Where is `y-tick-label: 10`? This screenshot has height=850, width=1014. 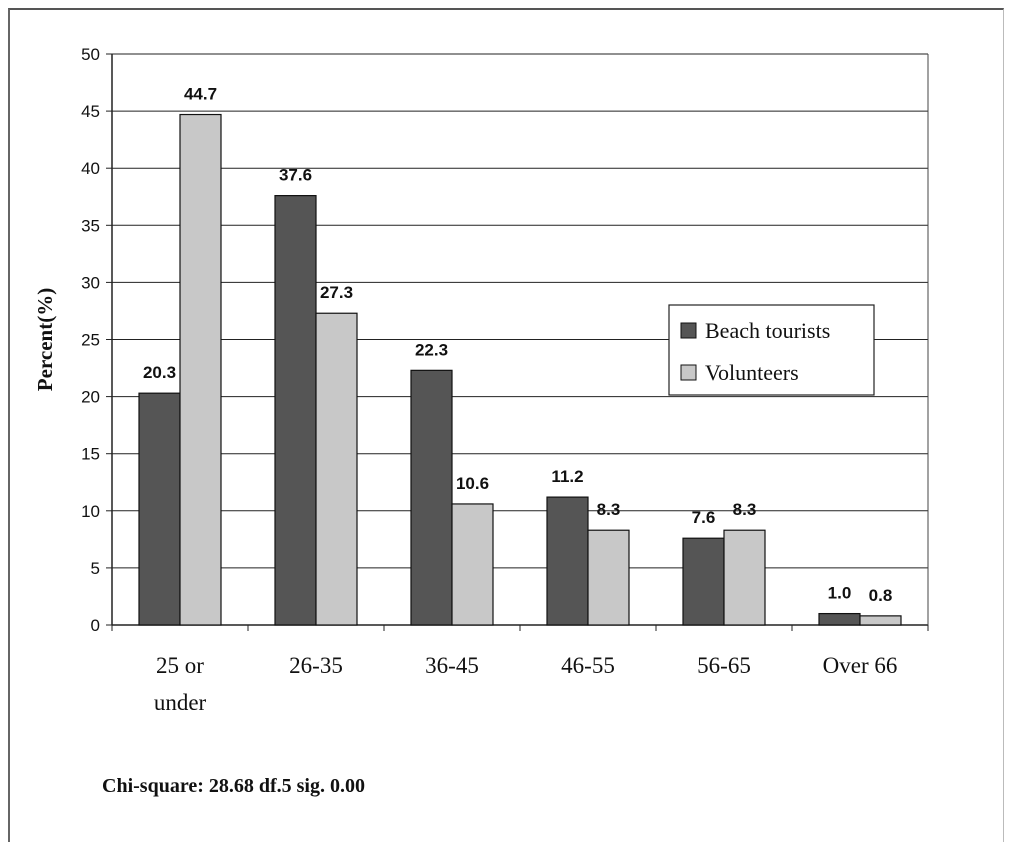
y-tick-label: 10 is located at coordinates (90, 511).